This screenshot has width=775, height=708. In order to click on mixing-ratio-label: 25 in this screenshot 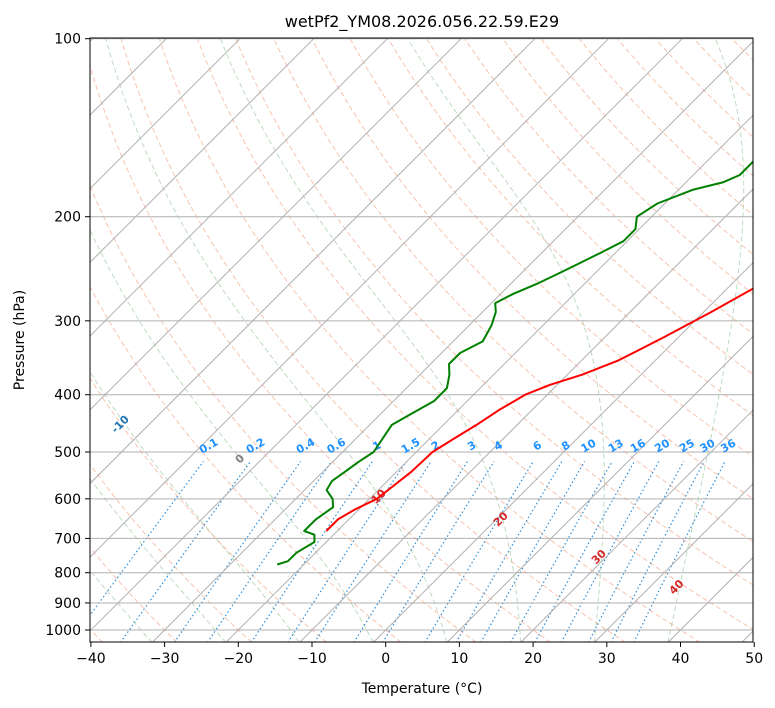, I will do `click(687, 445)`.